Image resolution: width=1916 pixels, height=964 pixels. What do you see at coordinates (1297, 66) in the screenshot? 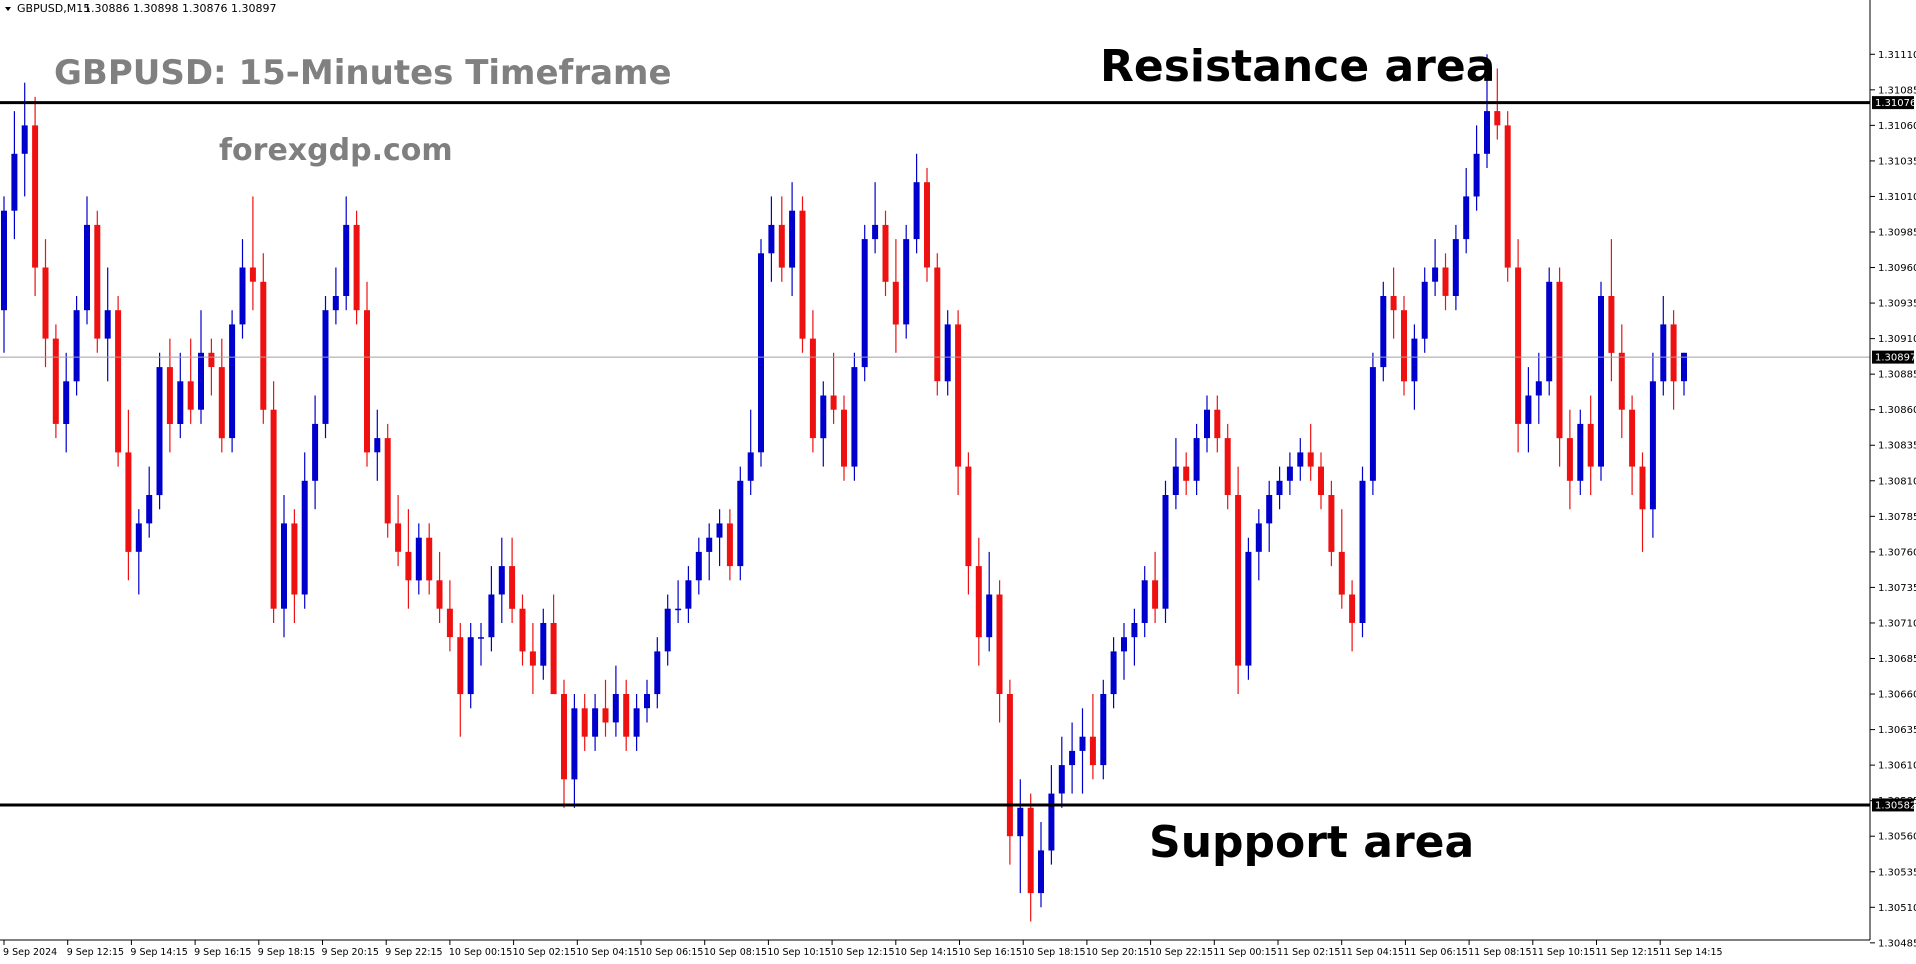
I see `resistance-label: Resistance area` at bounding box center [1297, 66].